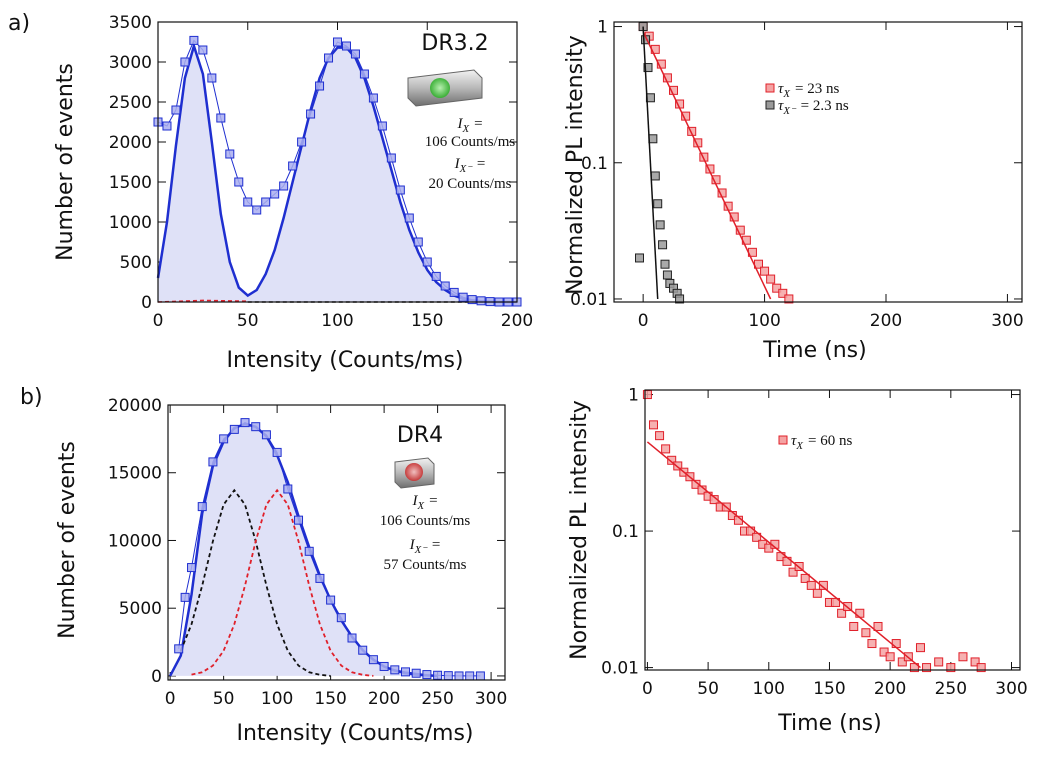 Image resolution: width=1041 pixels, height=760 pixels. Describe the element at coordinates (825, 106) in the screenshot. I see `text: = 2.3 ns` at that location.